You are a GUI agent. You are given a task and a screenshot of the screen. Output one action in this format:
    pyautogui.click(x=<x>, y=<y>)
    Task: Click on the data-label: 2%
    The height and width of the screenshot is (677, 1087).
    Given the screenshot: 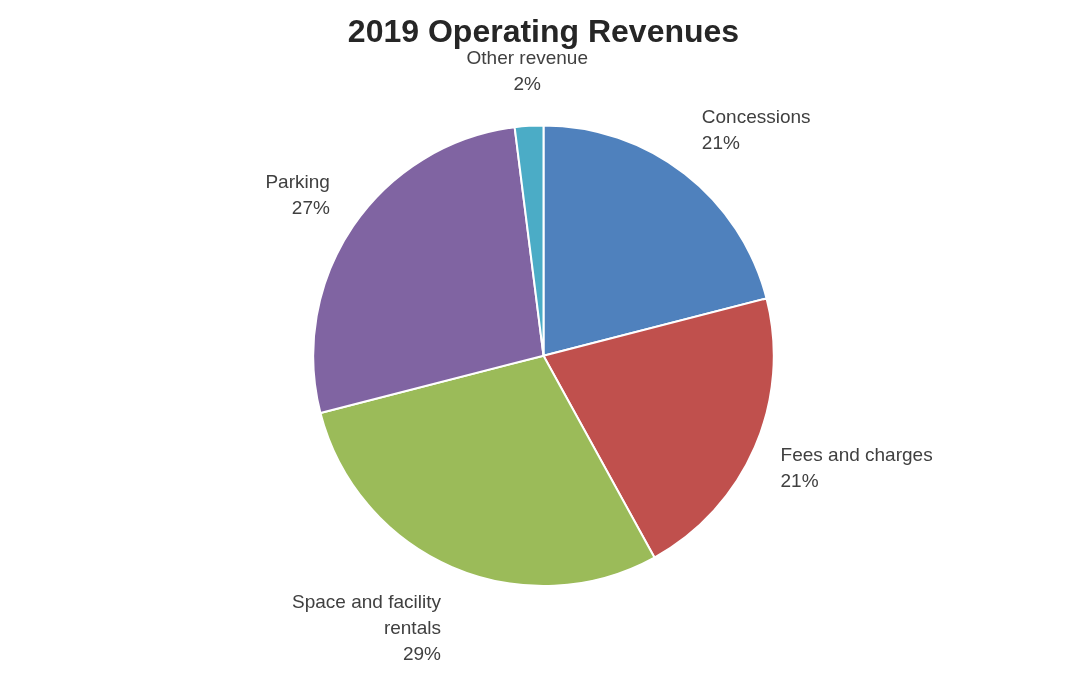 What is the action you would take?
    pyautogui.click(x=527, y=84)
    